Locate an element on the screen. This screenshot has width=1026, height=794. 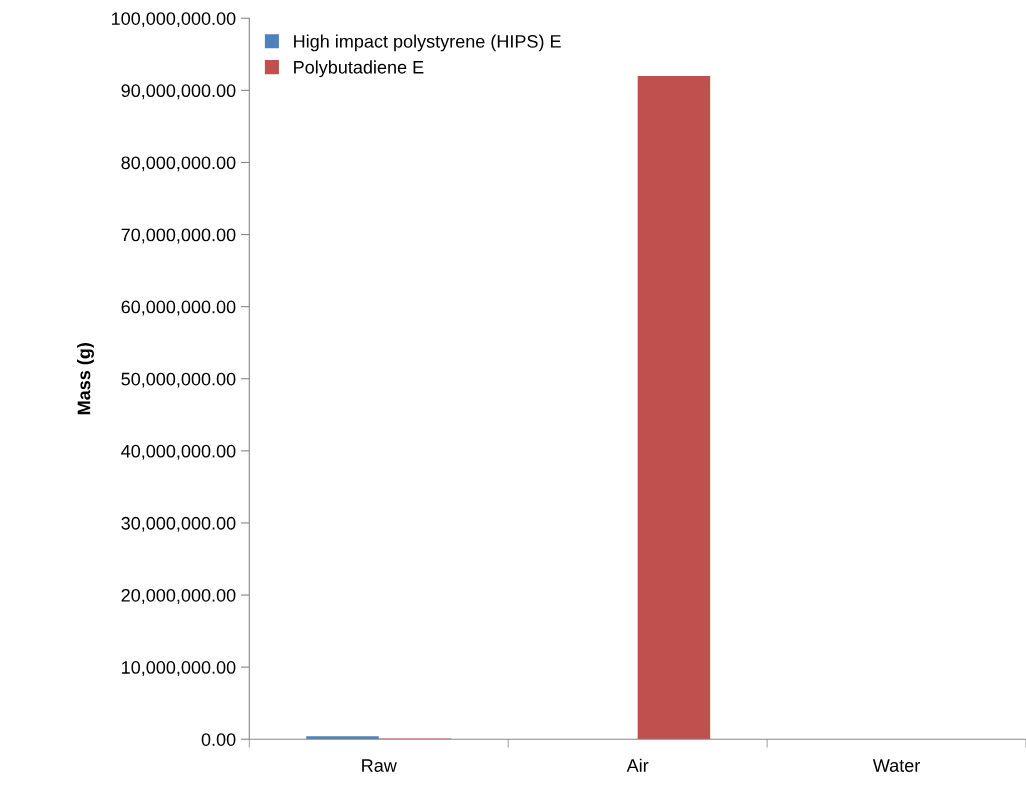
y-tick-label: 60,000,000.00 is located at coordinates (178, 308).